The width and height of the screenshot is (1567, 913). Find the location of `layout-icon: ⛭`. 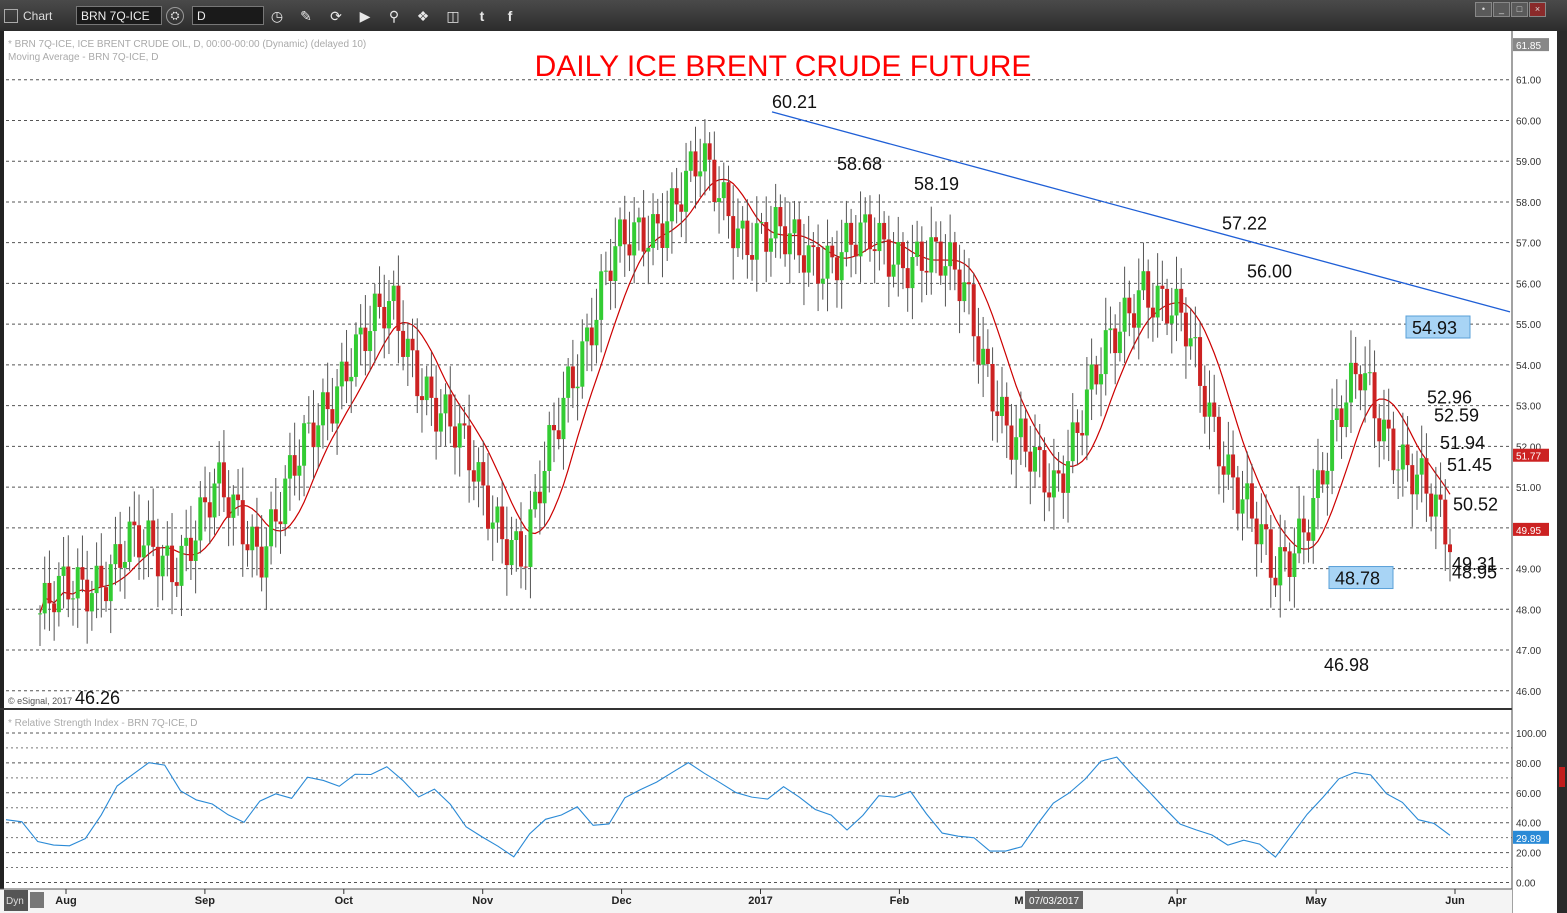

layout-icon: ⛭ is located at coordinates (175, 16).